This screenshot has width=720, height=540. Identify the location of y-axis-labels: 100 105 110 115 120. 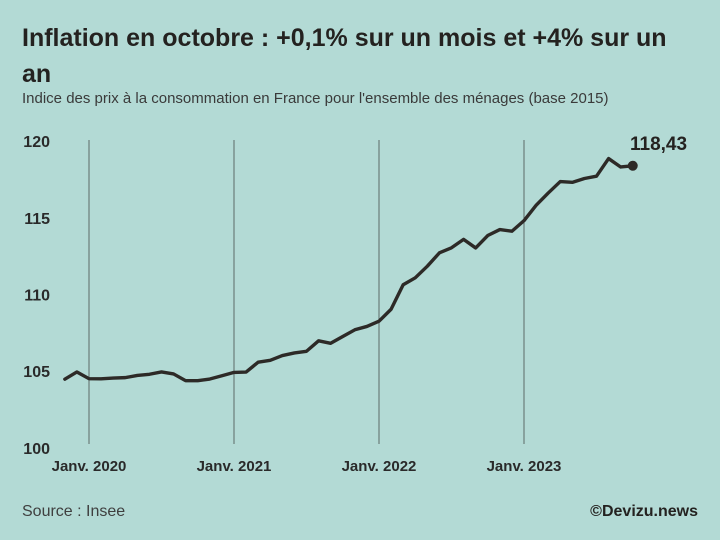
(36, 296).